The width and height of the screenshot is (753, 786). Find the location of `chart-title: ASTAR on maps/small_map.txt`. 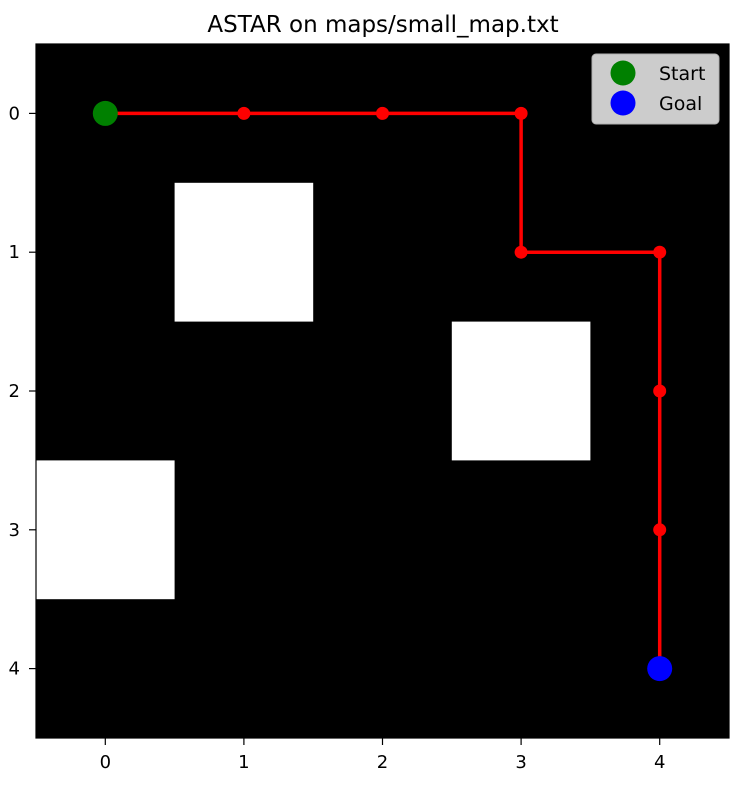

chart-title: ASTAR on maps/small_map.txt is located at coordinates (382, 25).